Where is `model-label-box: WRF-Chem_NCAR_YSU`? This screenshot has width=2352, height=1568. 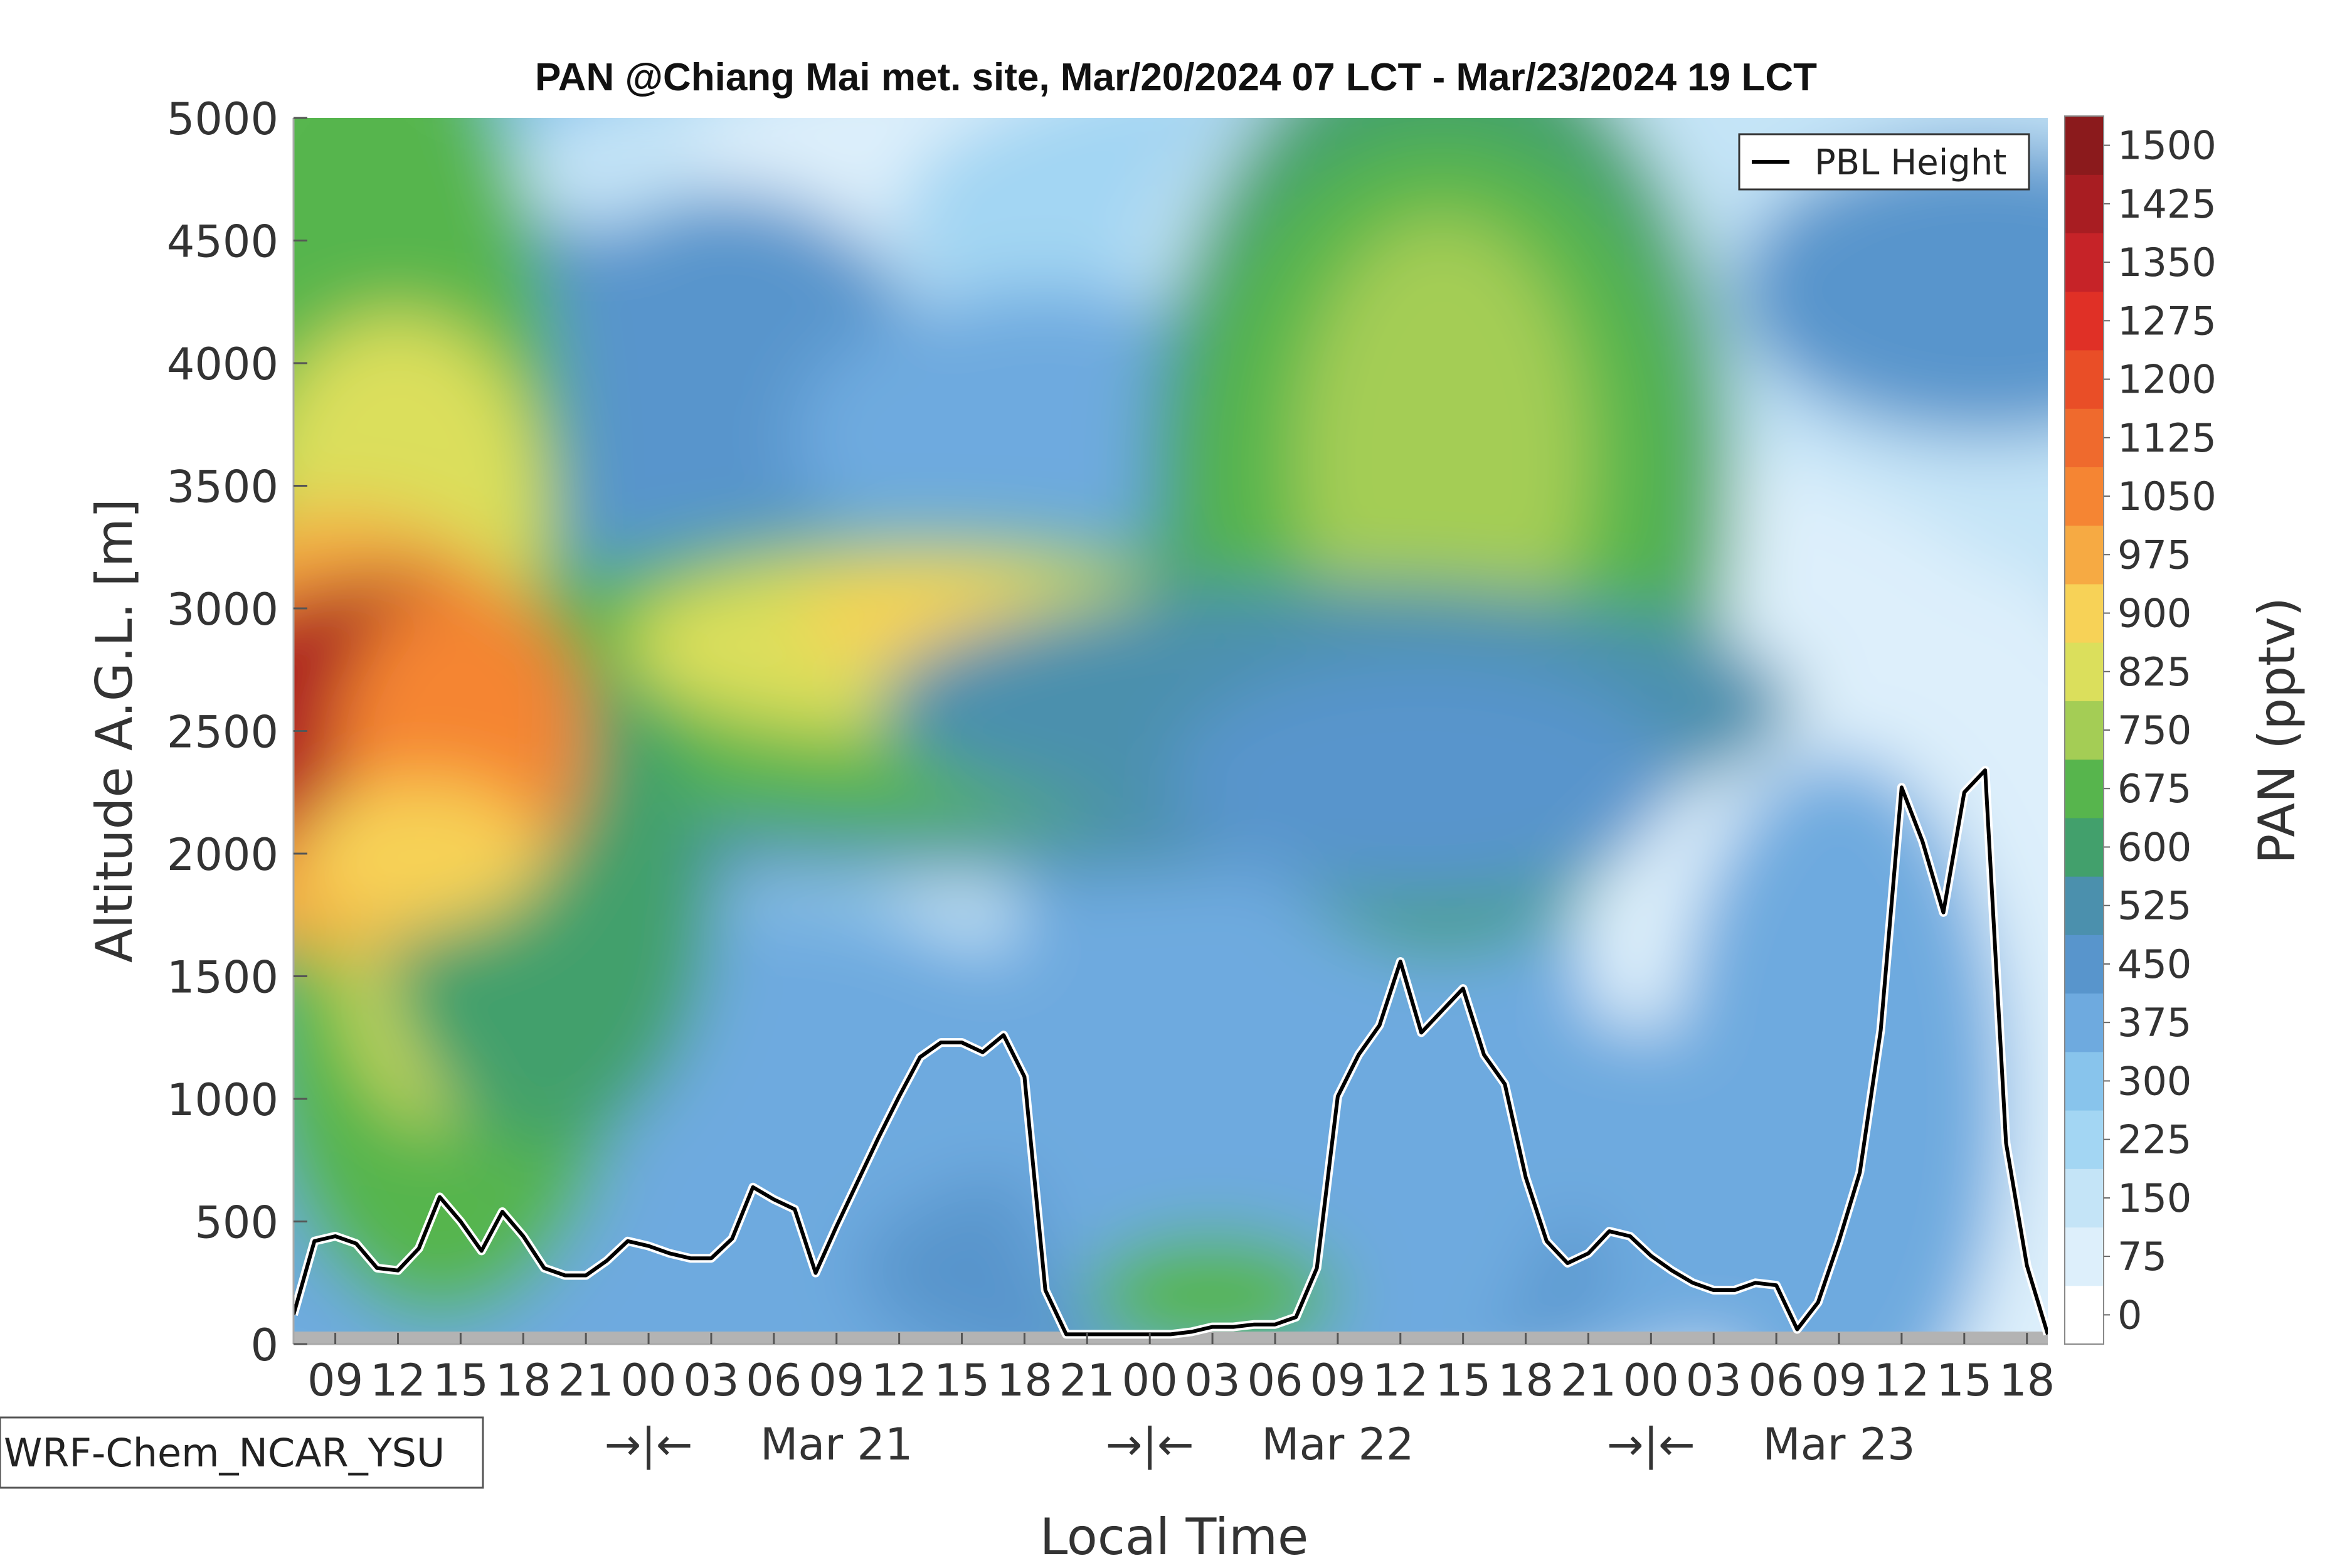
model-label-box: WRF-Chem_NCAR_YSU is located at coordinates (242, 1452).